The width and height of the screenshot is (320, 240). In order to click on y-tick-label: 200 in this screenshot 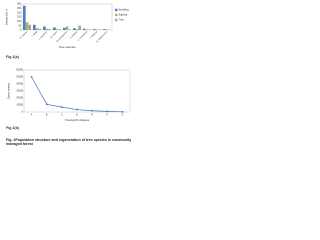, I will do `click(19, 12)`.